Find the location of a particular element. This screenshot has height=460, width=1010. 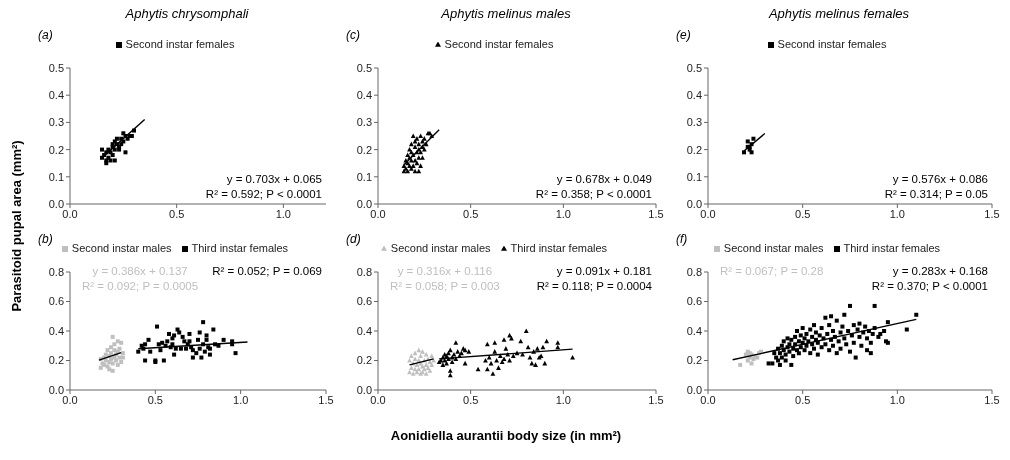

annotation: y = 0.576x + 0.086 R² = 0.314; P = 0.05 is located at coordinates (936, 187).